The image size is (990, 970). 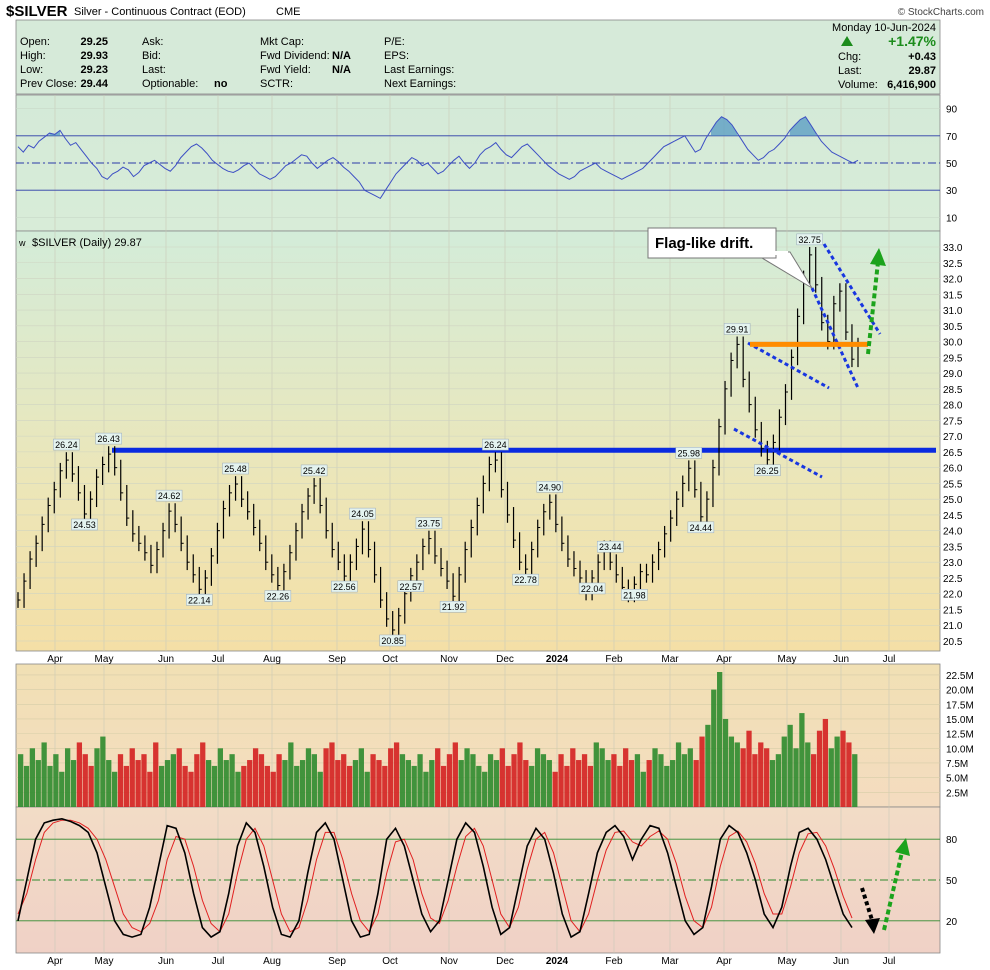 I want to click on price-label-text: 26.43, so click(x=108, y=439).